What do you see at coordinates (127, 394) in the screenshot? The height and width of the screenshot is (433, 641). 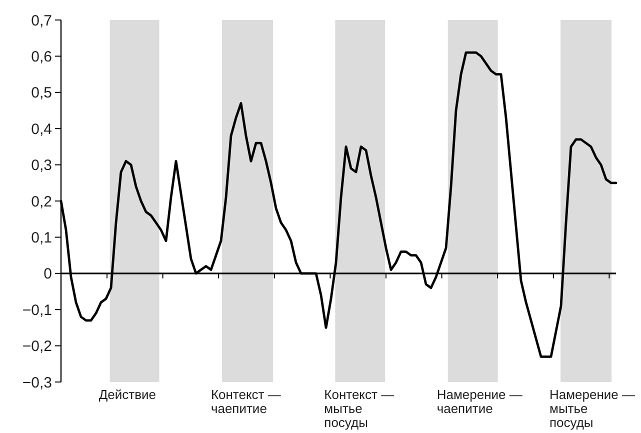 I see `text: Действие` at bounding box center [127, 394].